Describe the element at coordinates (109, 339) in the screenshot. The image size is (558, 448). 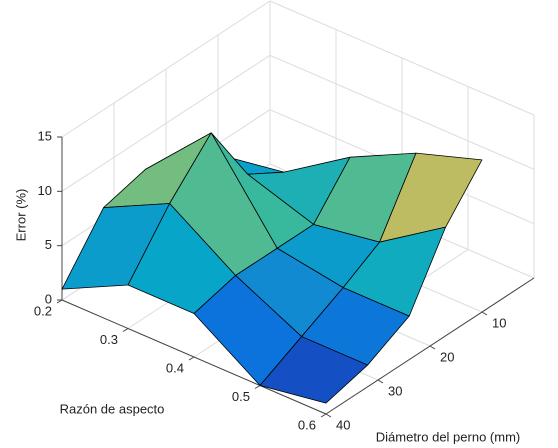
I see `x-tick-label: 0.3` at that location.